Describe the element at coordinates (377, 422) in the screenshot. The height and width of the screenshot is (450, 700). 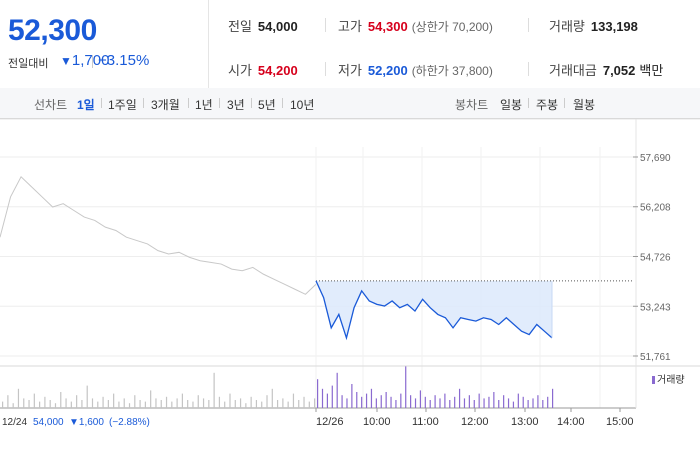
I see `x-tick-label: 10:00` at that location.